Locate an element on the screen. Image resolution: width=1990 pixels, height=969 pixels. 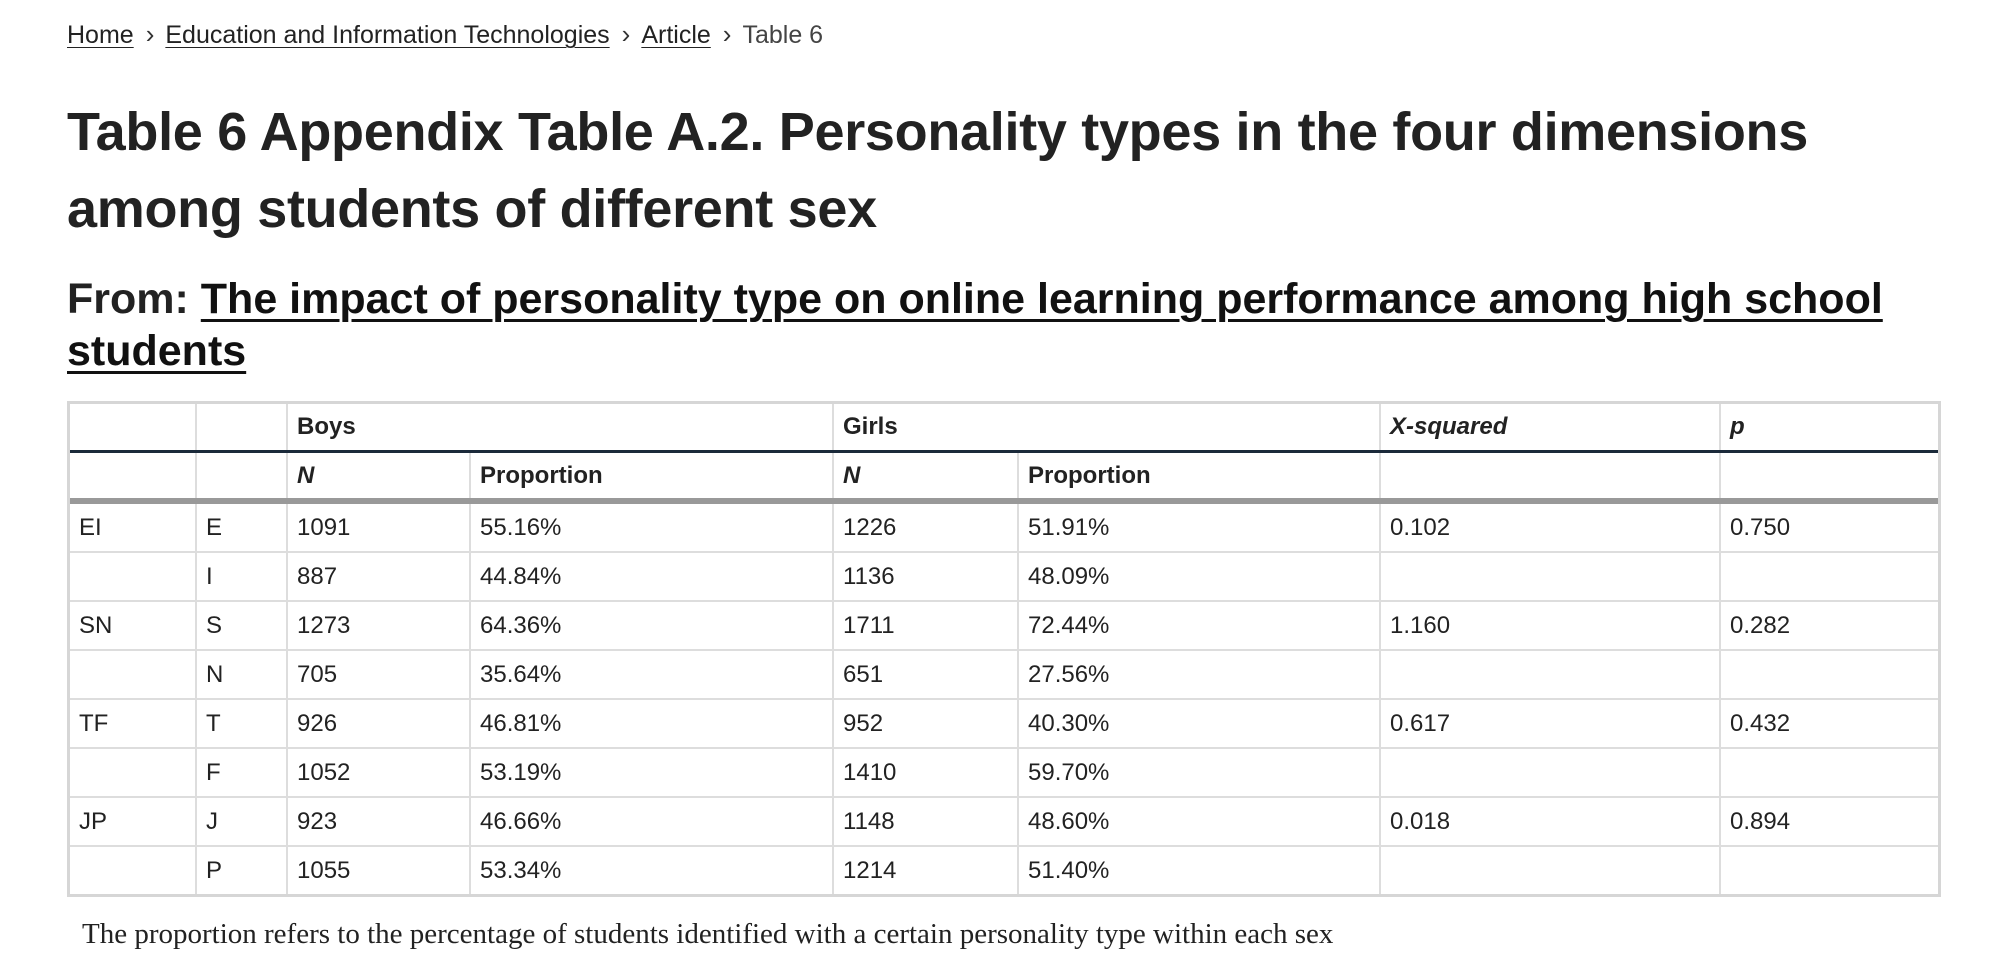
table-header-p: p is located at coordinates (1828, 428).